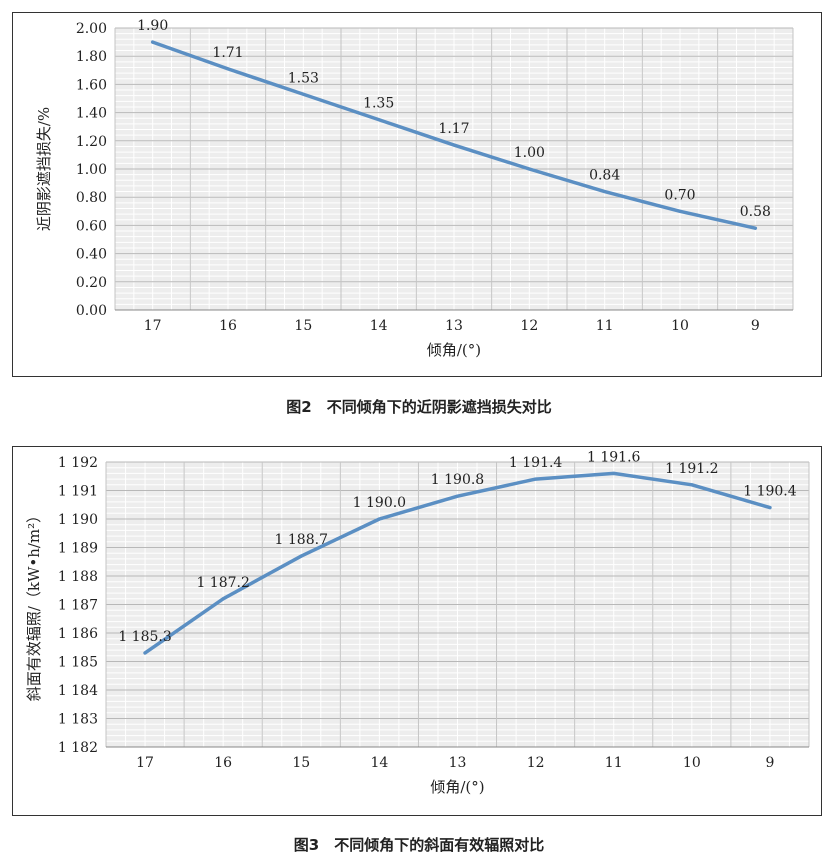 The image size is (838, 861). I want to click on y-tick-label: 1 184, so click(78, 691).